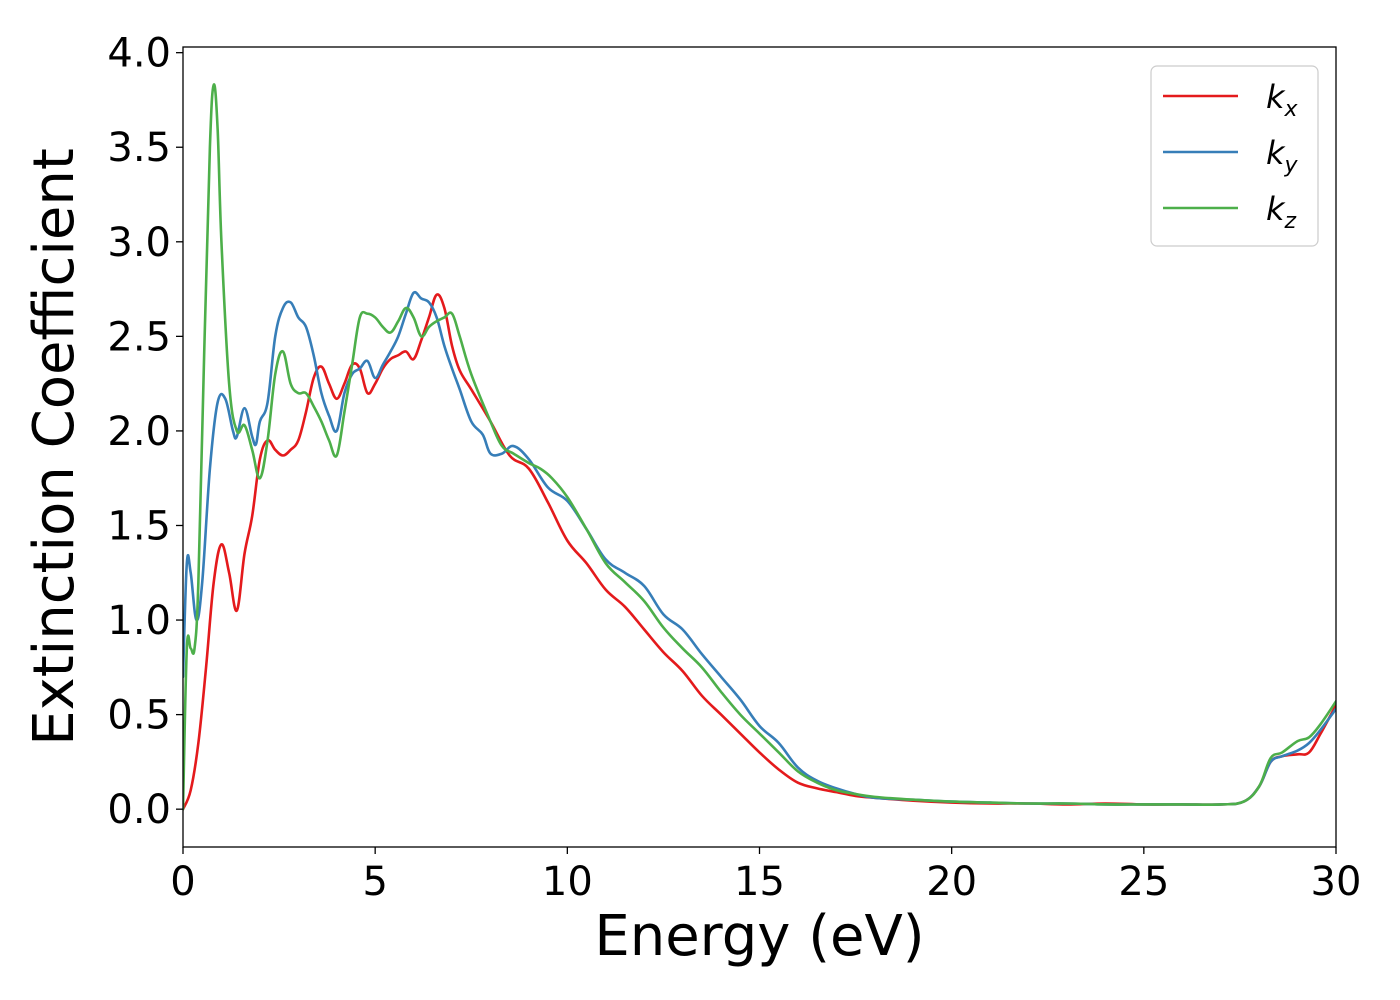  What do you see at coordinates (139, 432) in the screenshot?
I see `y-tick-label: 2.0` at bounding box center [139, 432].